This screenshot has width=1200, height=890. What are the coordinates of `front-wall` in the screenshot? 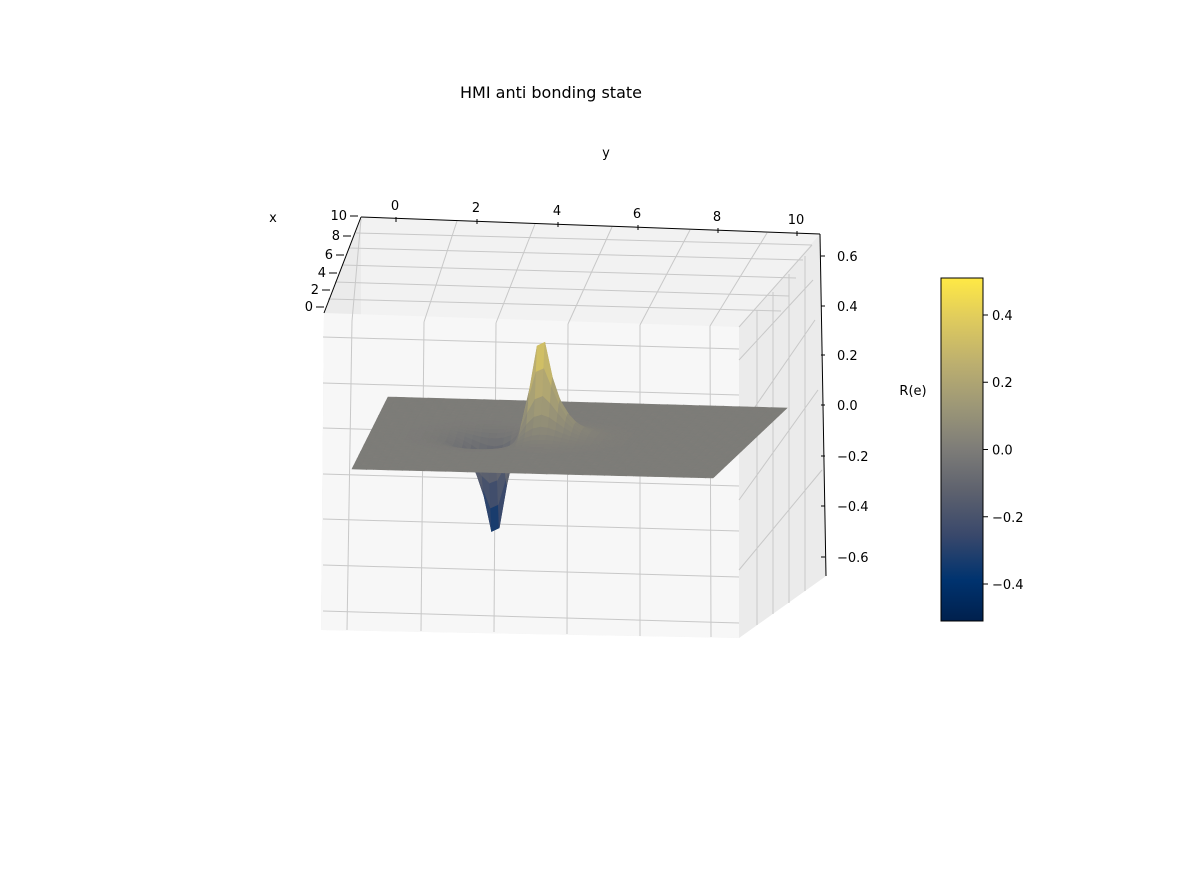 It's located at (530, 475).